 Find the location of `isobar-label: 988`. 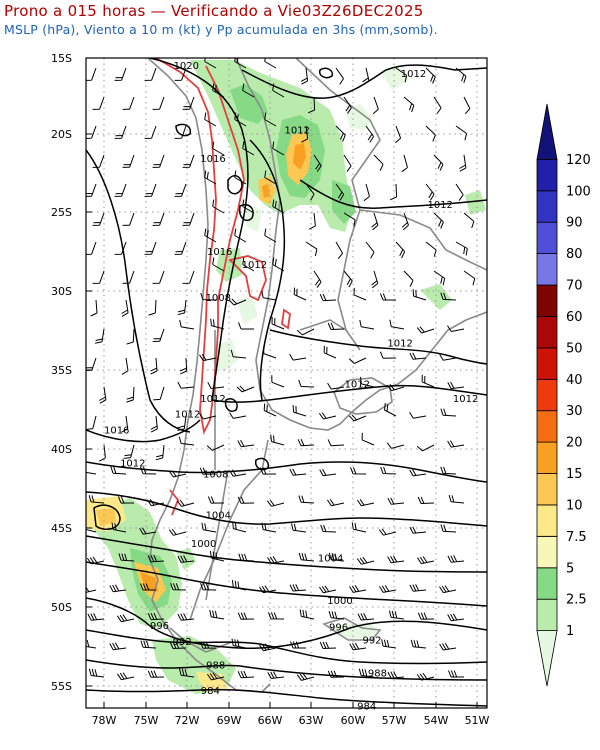

isobar-label: 988 is located at coordinates (377, 673).